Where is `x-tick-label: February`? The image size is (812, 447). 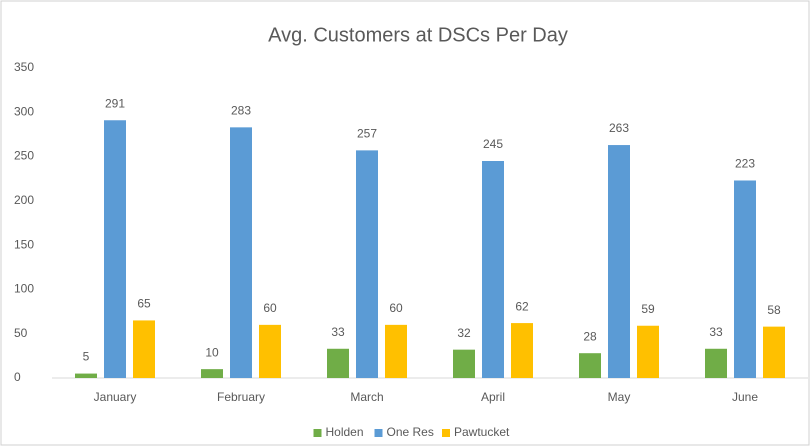
x-tick-label: February is located at coordinates (241, 397).